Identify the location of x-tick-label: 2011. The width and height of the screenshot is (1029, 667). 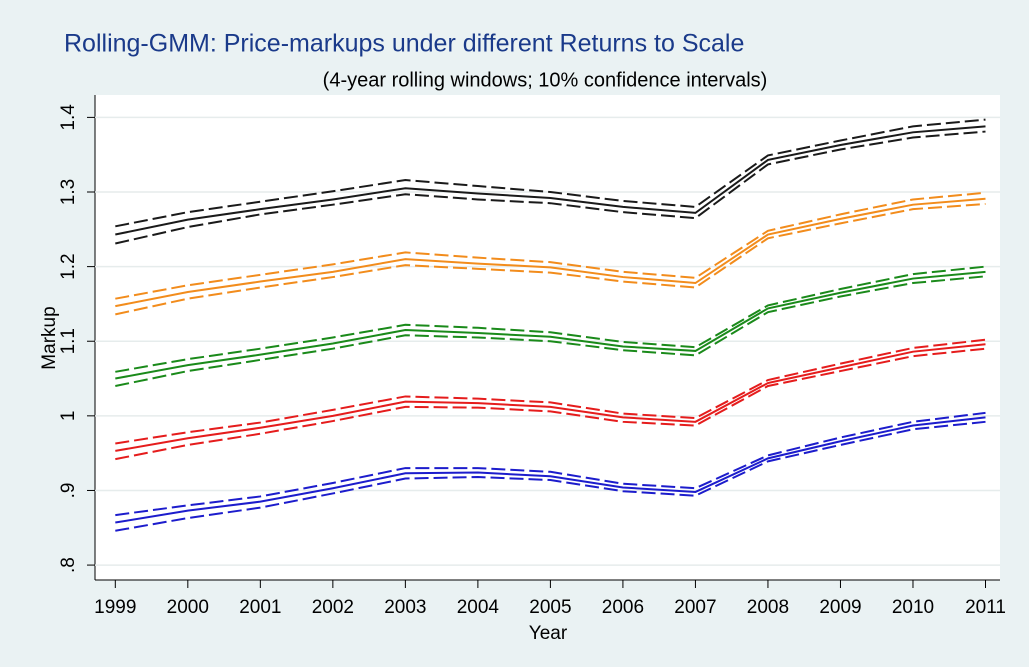
(985, 607).